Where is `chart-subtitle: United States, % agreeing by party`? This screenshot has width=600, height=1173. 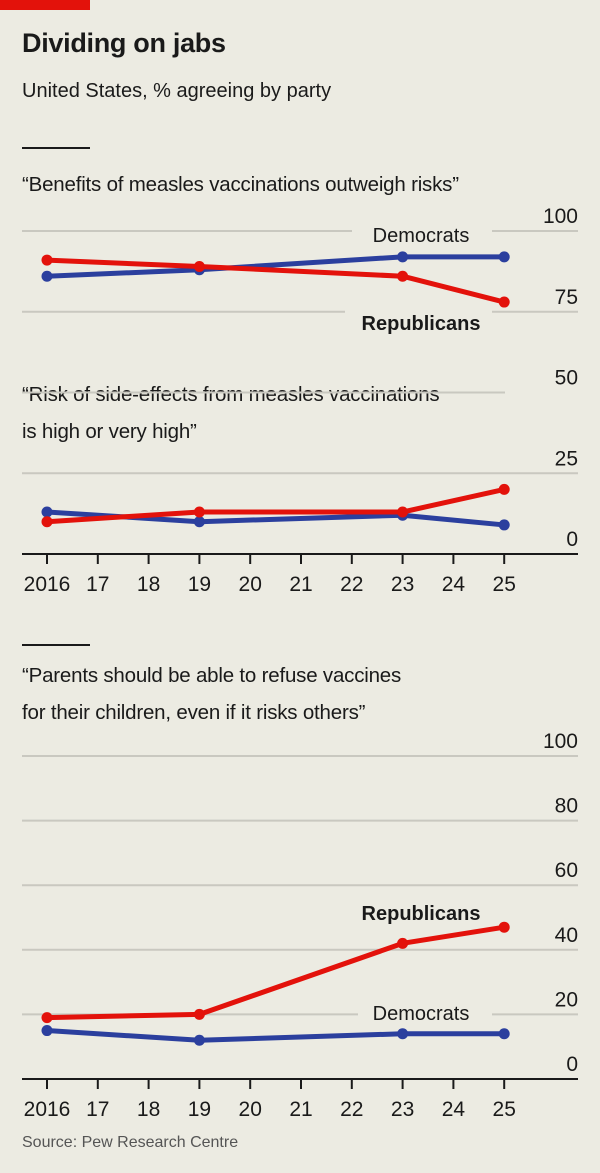 chart-subtitle: United States, % agreeing by party is located at coordinates (177, 91).